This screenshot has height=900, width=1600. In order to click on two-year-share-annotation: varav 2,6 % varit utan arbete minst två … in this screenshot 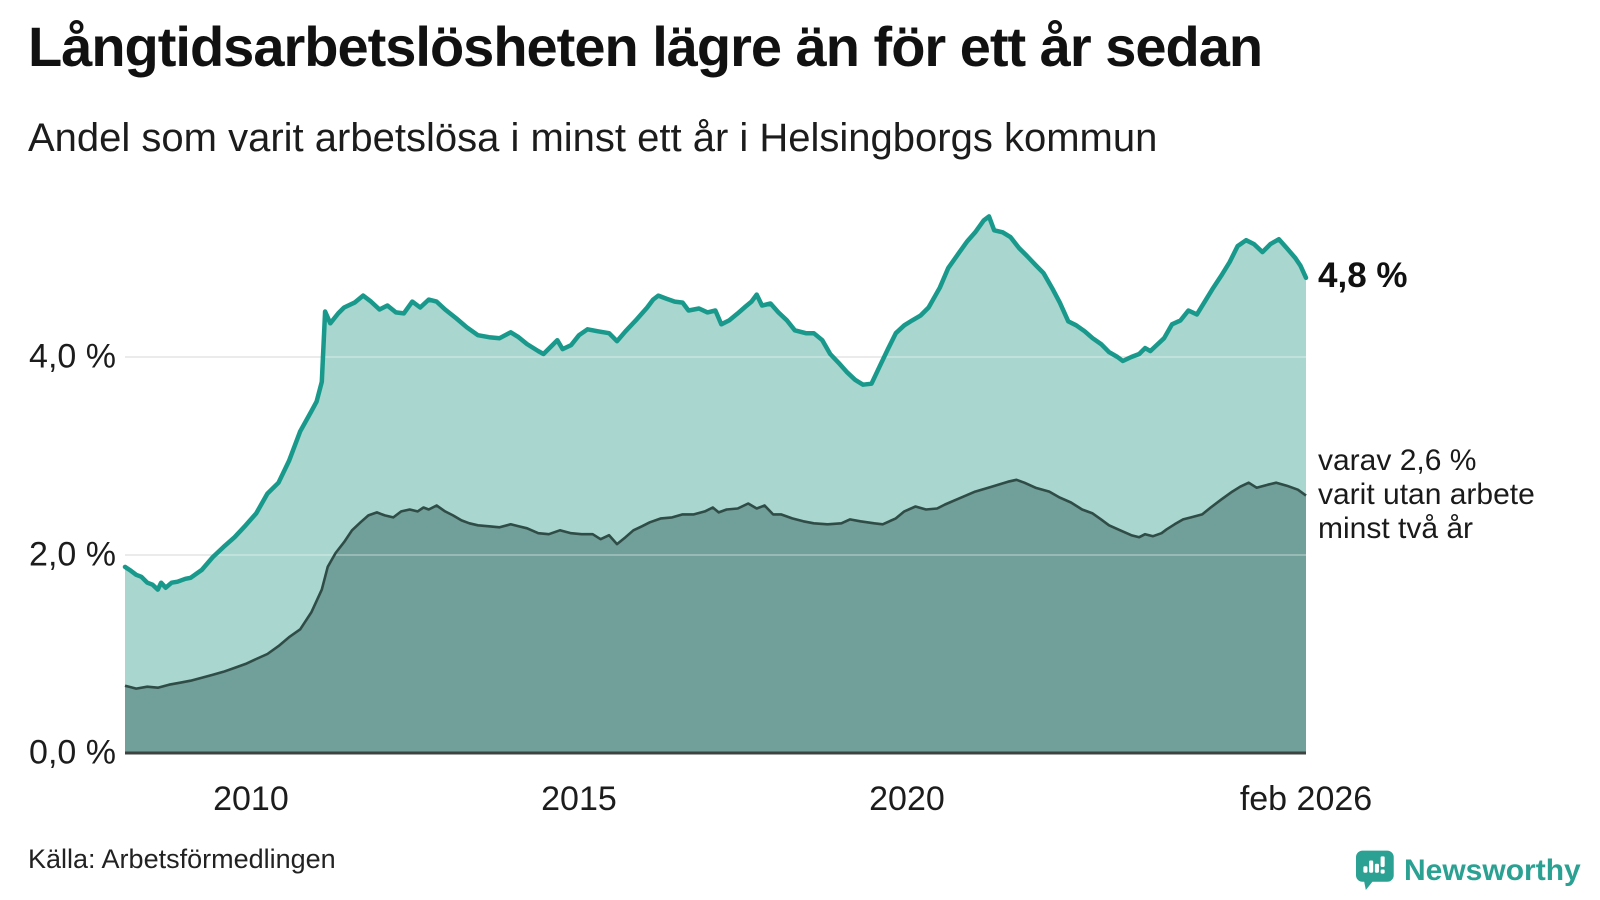, I will do `click(1426, 495)`.